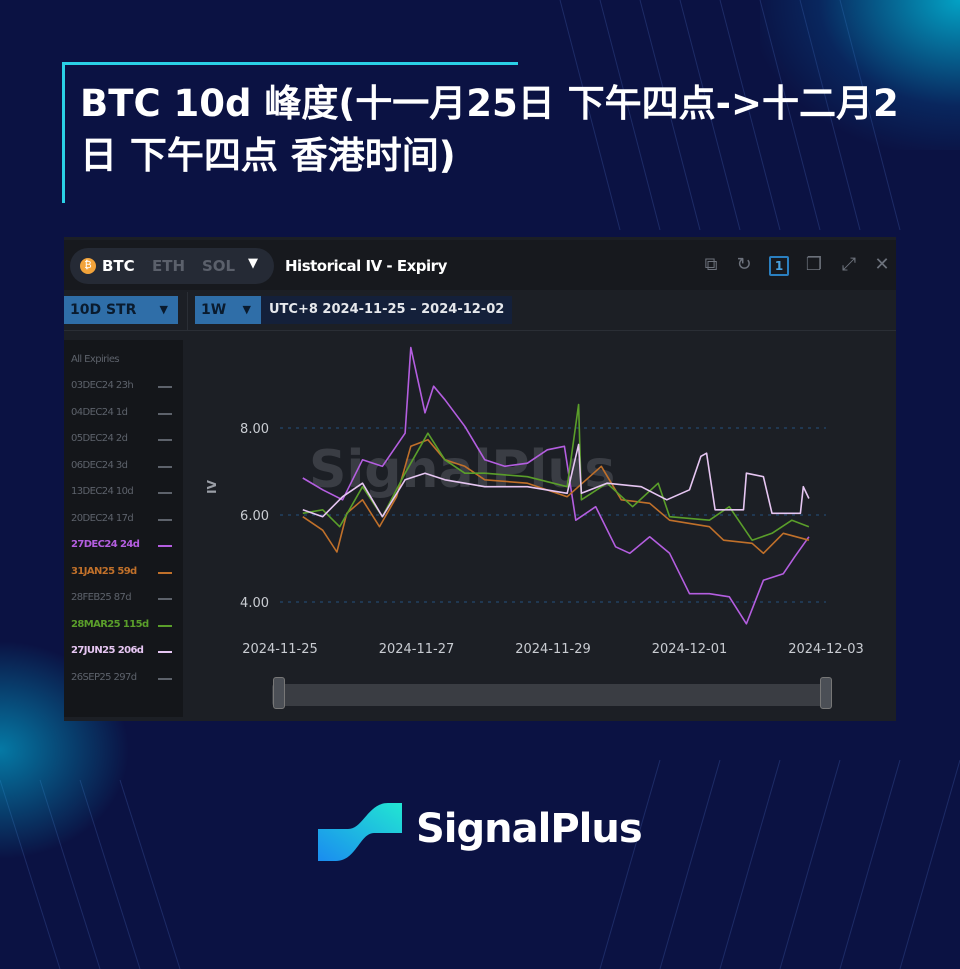 The height and width of the screenshot is (969, 960). I want to click on range-select: 1W ▼, so click(228, 310).